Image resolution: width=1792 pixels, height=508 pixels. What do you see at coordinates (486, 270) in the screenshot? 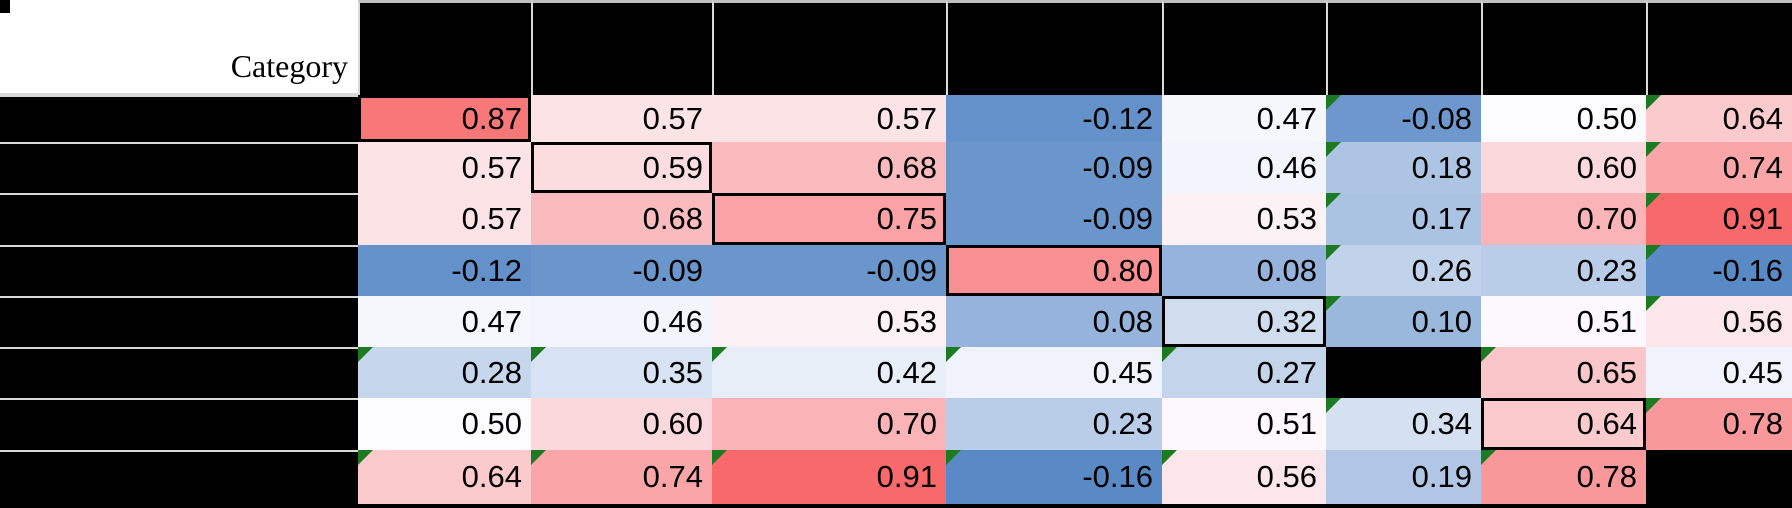
I see `cell-value: -0.12` at bounding box center [486, 270].